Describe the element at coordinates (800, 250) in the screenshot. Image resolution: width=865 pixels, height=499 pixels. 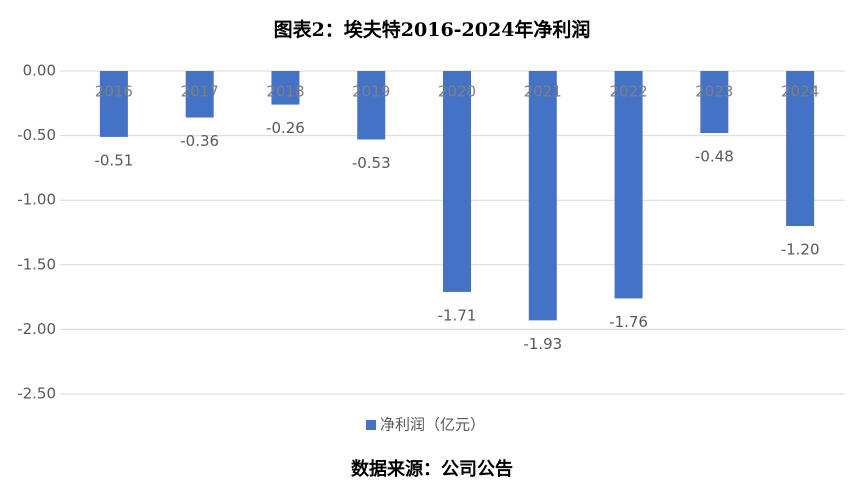
I see `data-label: -1.20` at that location.